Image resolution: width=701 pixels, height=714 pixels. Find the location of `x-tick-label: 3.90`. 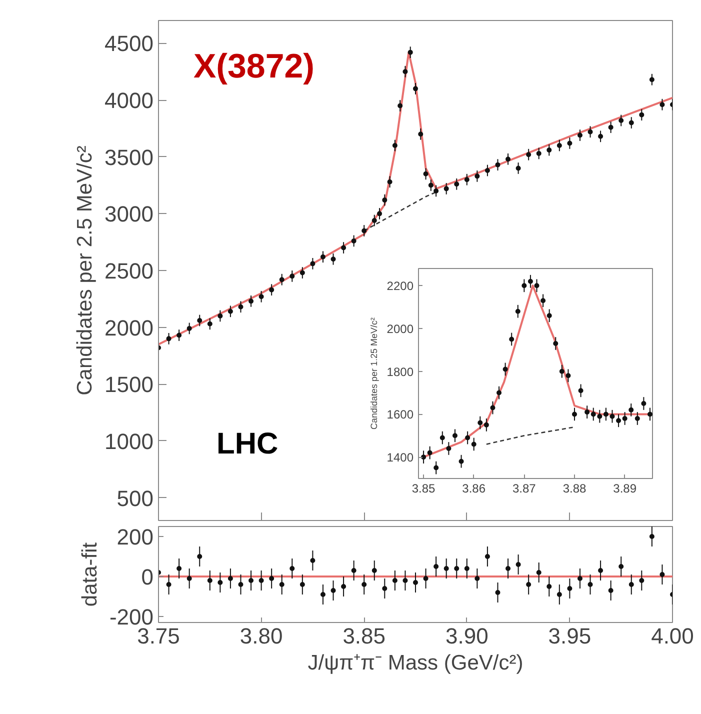

x-tick-label: 3.90 is located at coordinates (466, 636).